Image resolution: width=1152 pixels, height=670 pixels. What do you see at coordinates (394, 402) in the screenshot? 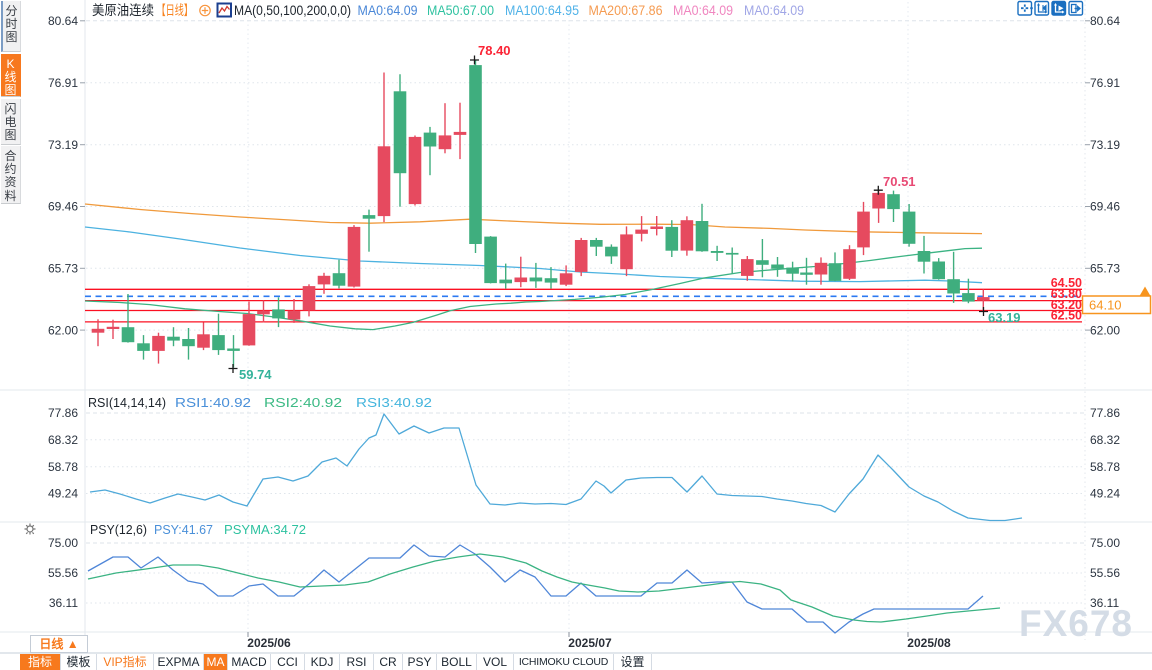
I see `svg-text: RSI3:40.92` at bounding box center [394, 402].